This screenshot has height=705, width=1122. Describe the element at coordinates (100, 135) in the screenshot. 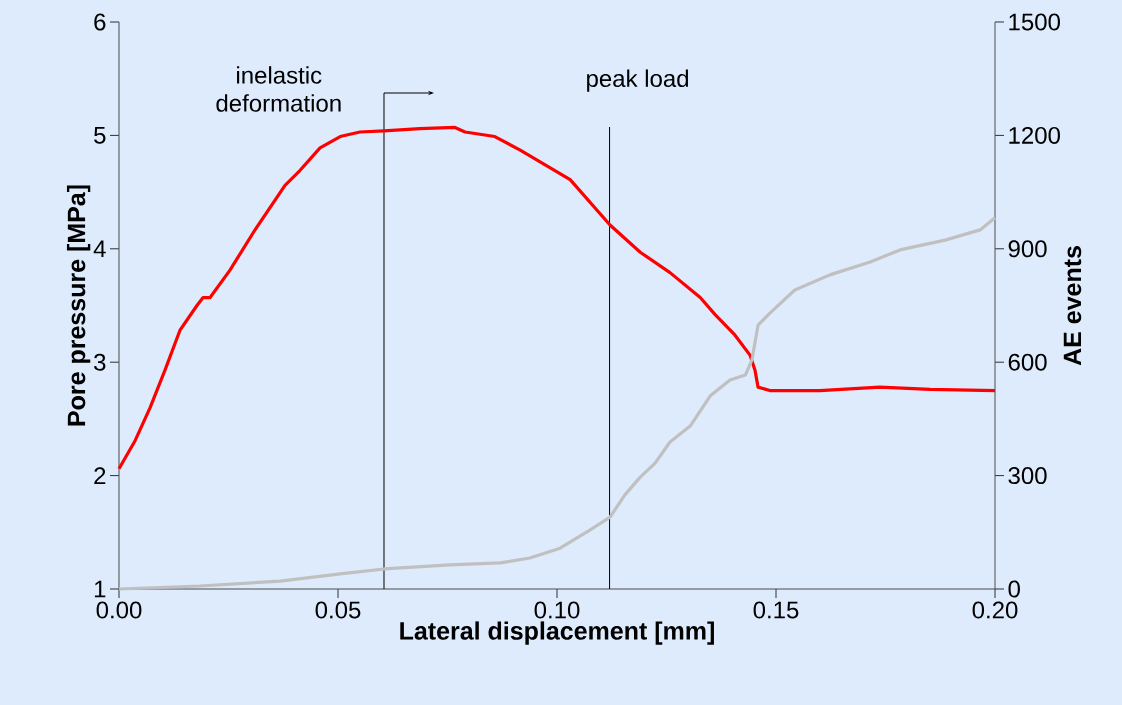

I see `y-tick-label: 5` at that location.